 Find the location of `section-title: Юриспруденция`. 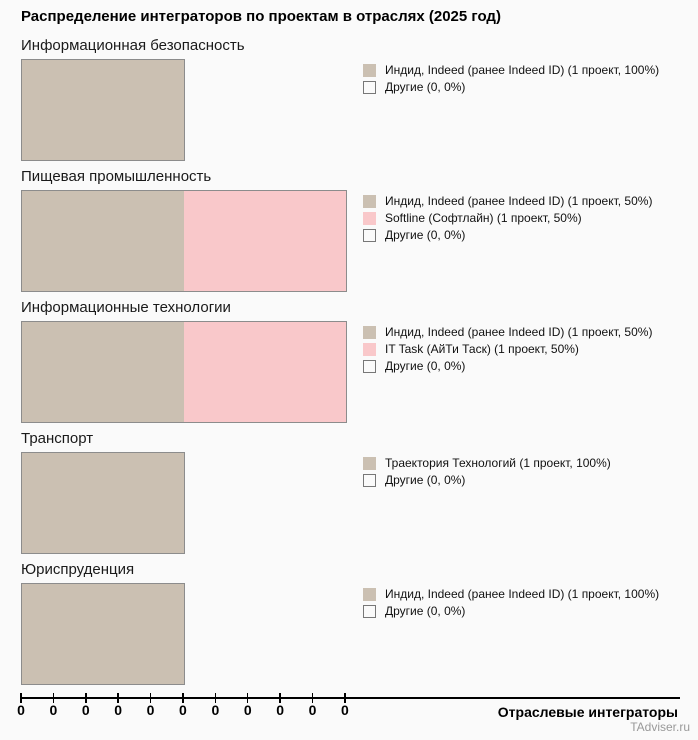

section-title: Юриспруденция is located at coordinates (78, 569).